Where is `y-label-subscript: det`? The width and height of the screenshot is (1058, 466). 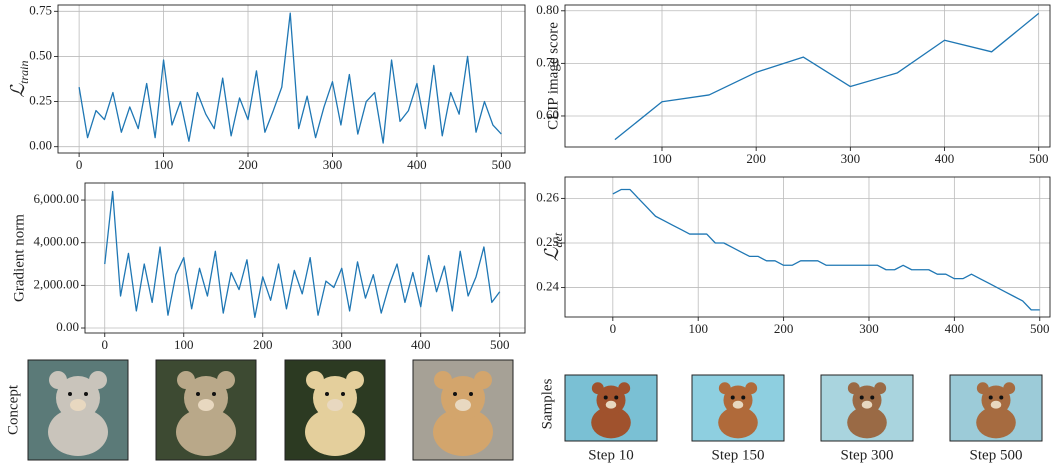
y-label-subscript: det is located at coordinates (558, 239).